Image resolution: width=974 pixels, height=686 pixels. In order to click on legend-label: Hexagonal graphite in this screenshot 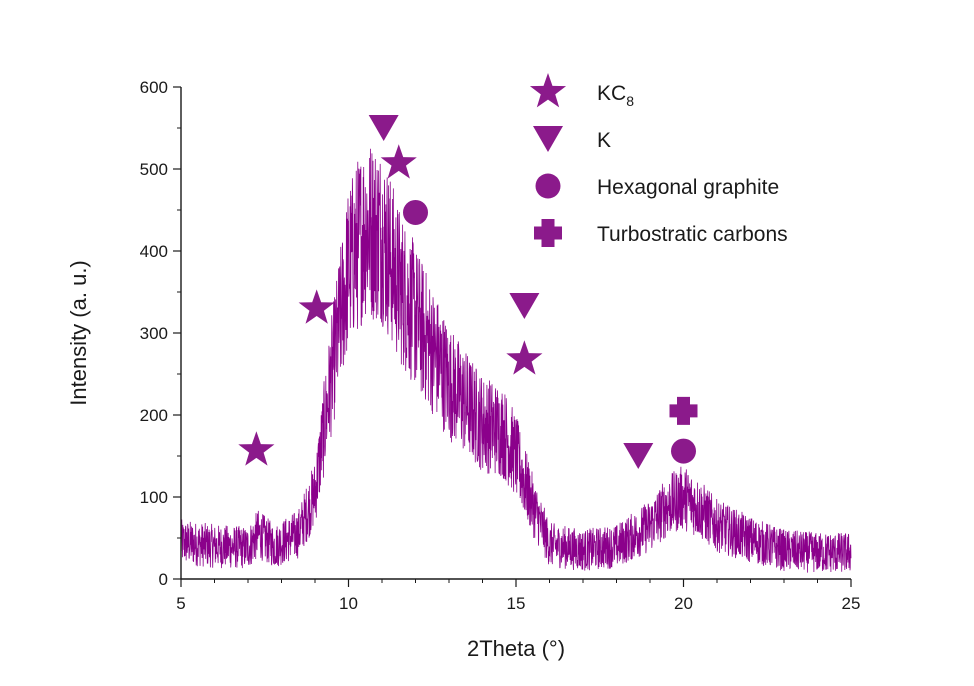, I will do `click(688, 187)`.